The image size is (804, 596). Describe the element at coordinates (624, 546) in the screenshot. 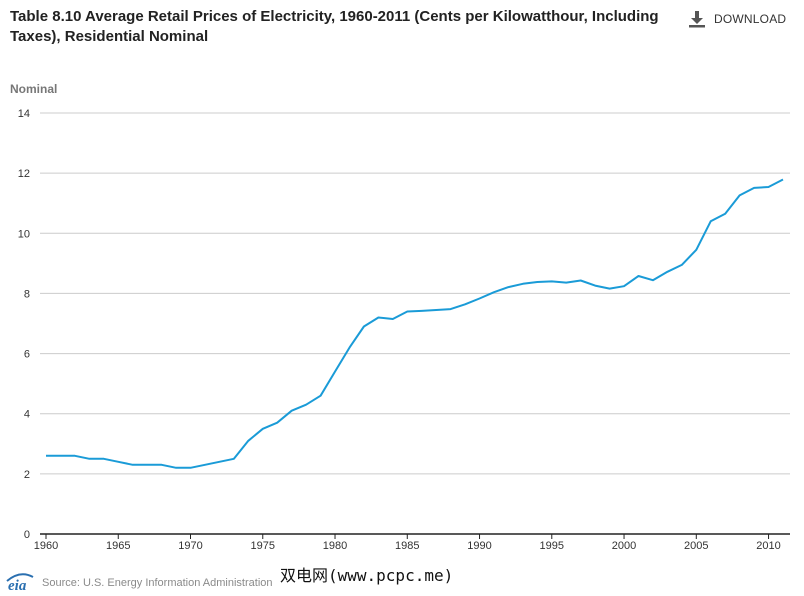

I see `x-tick-2000: 2000` at that location.